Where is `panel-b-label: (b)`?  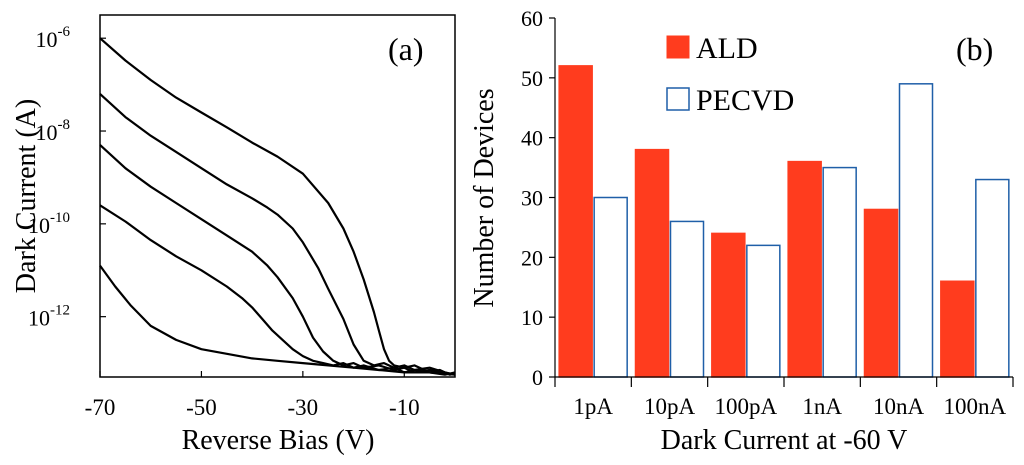 panel-b-label: (b) is located at coordinates (974, 49).